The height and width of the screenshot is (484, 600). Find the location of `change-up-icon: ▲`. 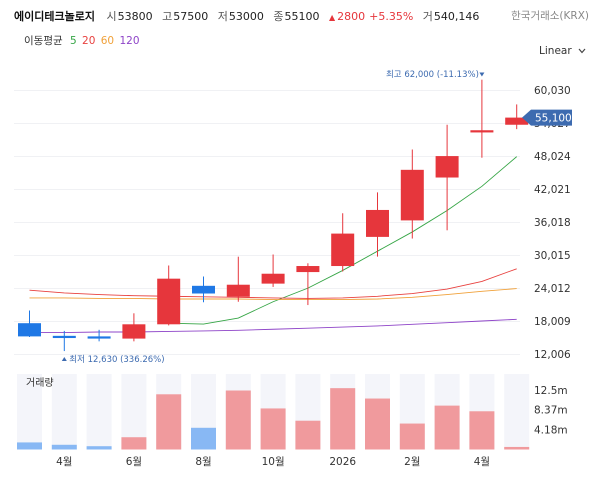

change-up-icon: ▲ is located at coordinates (332, 17).